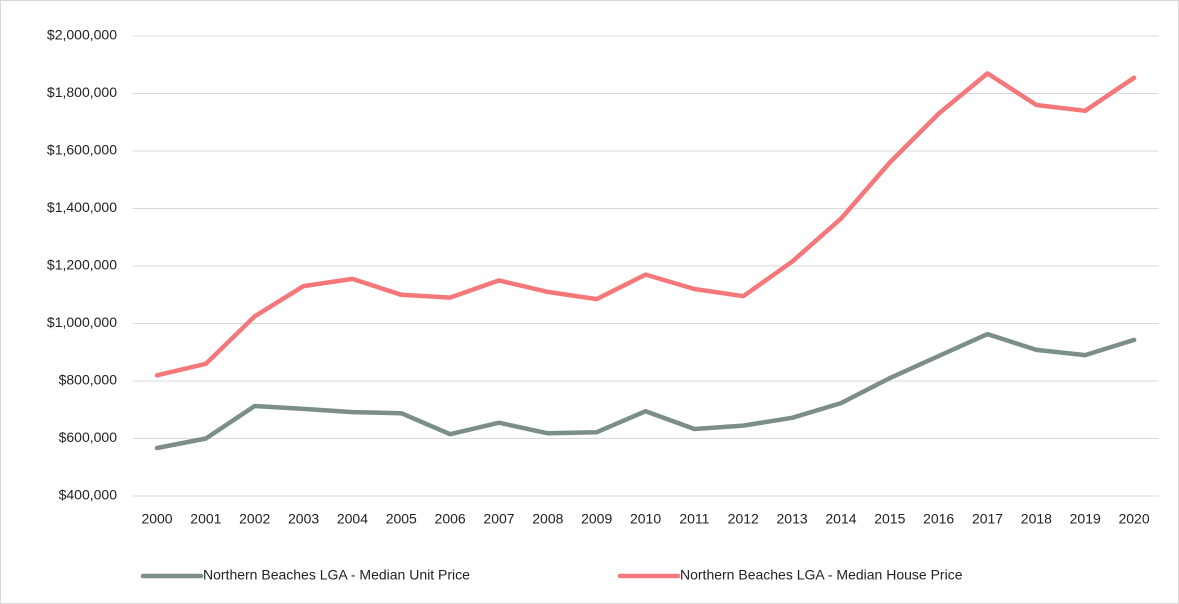 This screenshot has width=1179, height=604. I want to click on y-tick-label: $1,200,000, so click(82, 265).